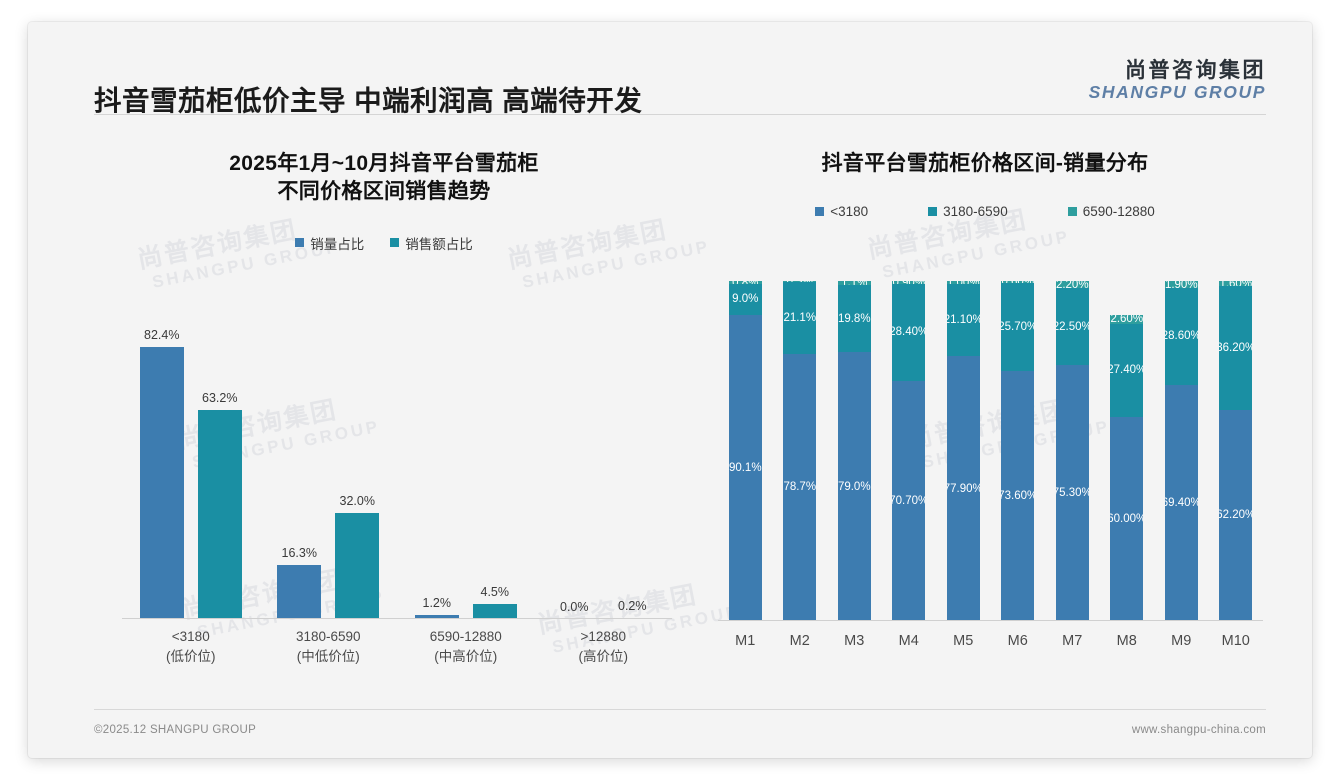 Image resolution: width=1340 pixels, height=780 pixels. Describe the element at coordinates (1181, 503) in the screenshot. I see `stack-segment: 69.40%` at that location.